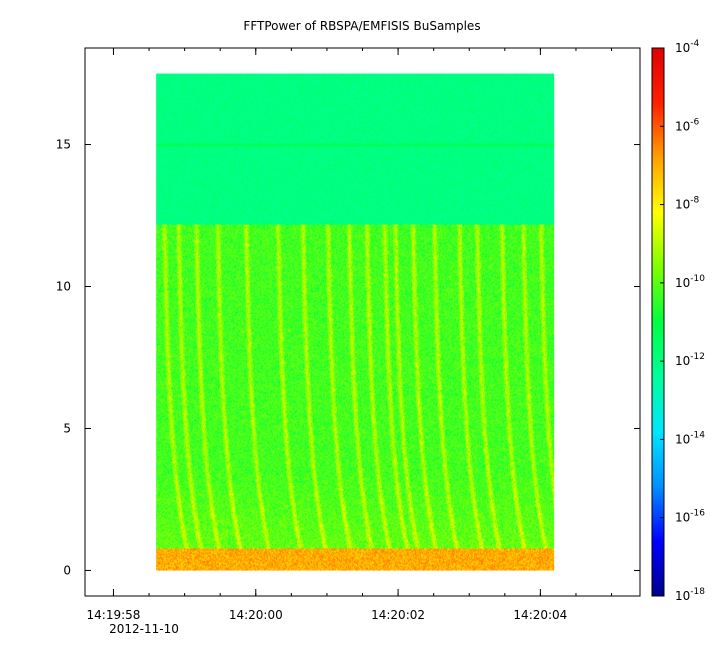 This screenshot has height=656, width=724. Describe the element at coordinates (658, 322) in the screenshot. I see `colorbar` at that location.